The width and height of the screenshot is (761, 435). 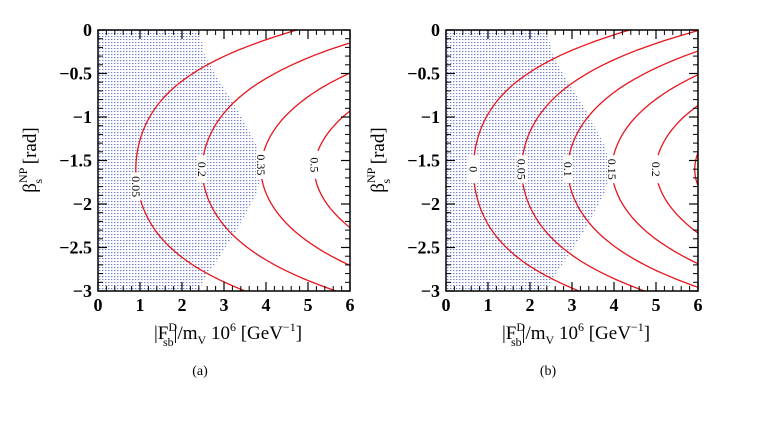 I want to click on contour-label: 0.1, so click(x=568, y=169).